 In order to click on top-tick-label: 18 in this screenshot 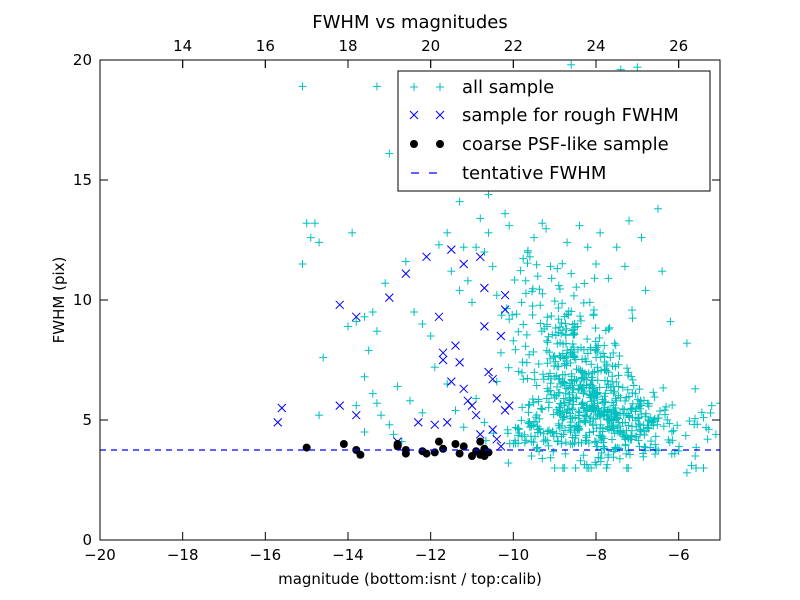, I will do `click(347, 46)`.